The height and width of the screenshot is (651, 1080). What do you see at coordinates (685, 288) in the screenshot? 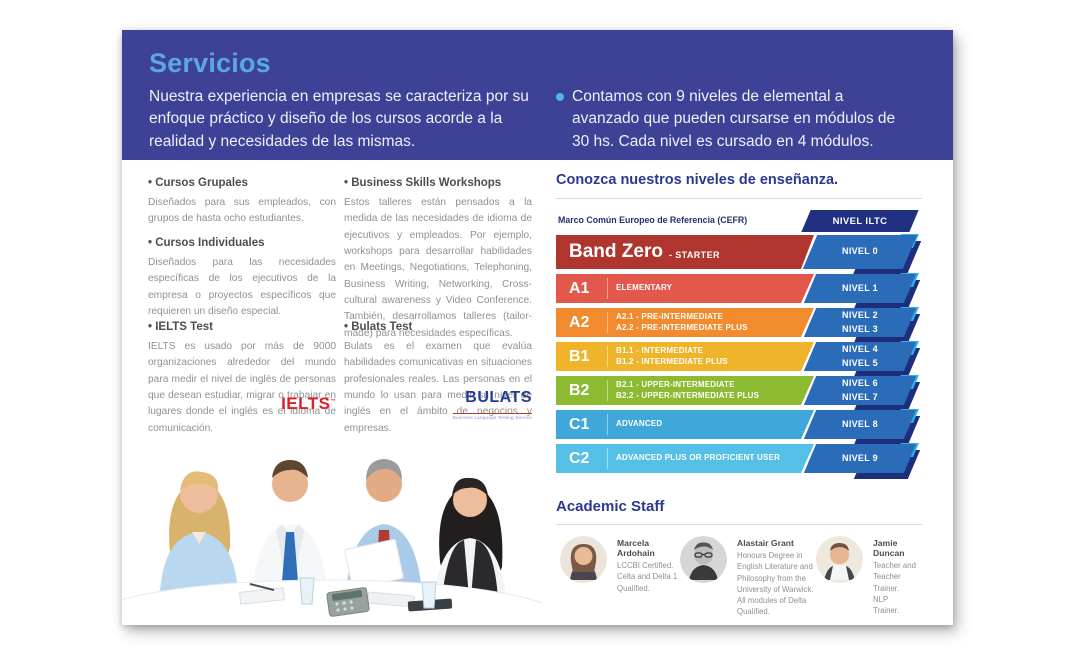
I see `cefr-bar: A1 ELEMENTARY` at bounding box center [685, 288].